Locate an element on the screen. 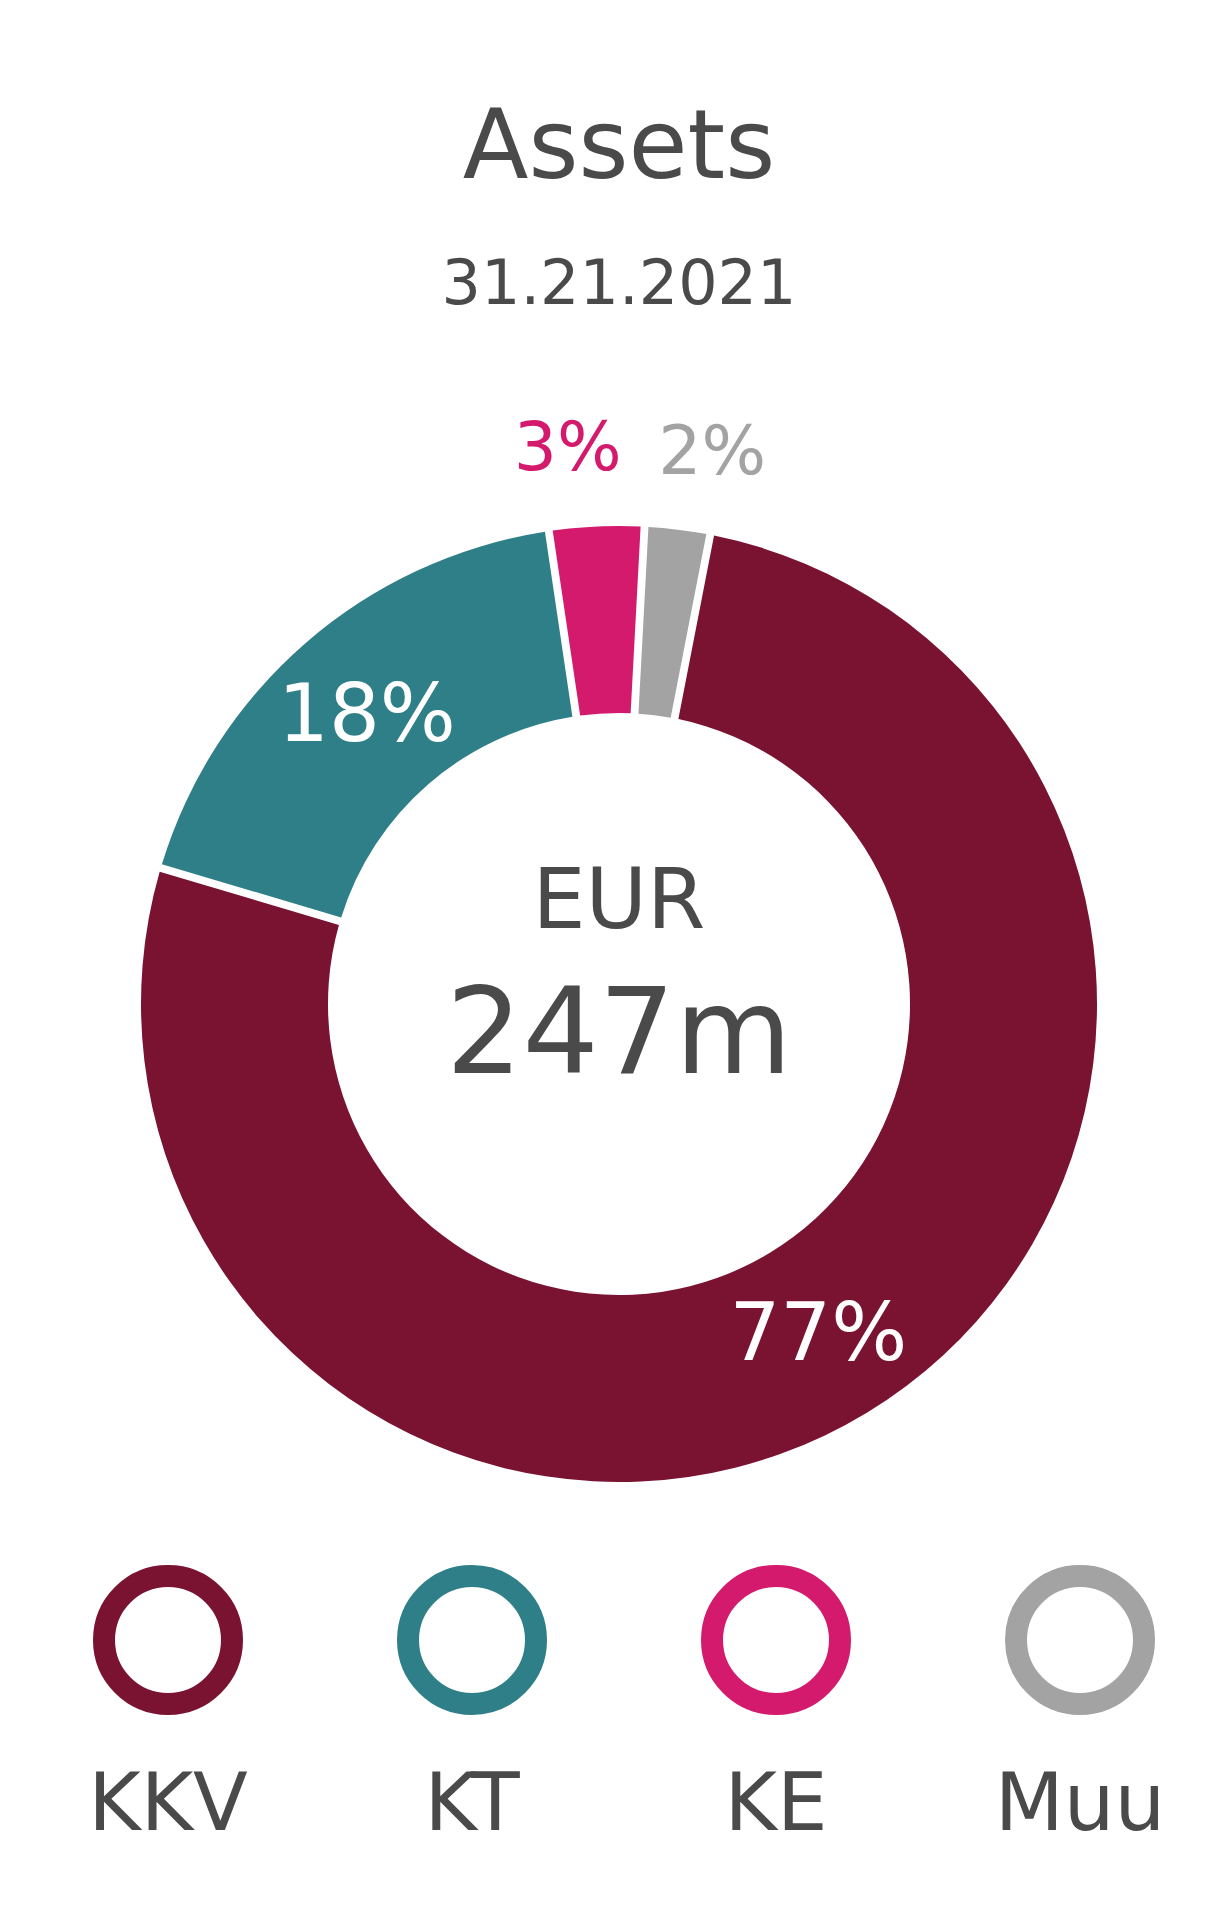 The width and height of the screenshot is (1225, 1909). legend-label: Muu is located at coordinates (1080, 1802).